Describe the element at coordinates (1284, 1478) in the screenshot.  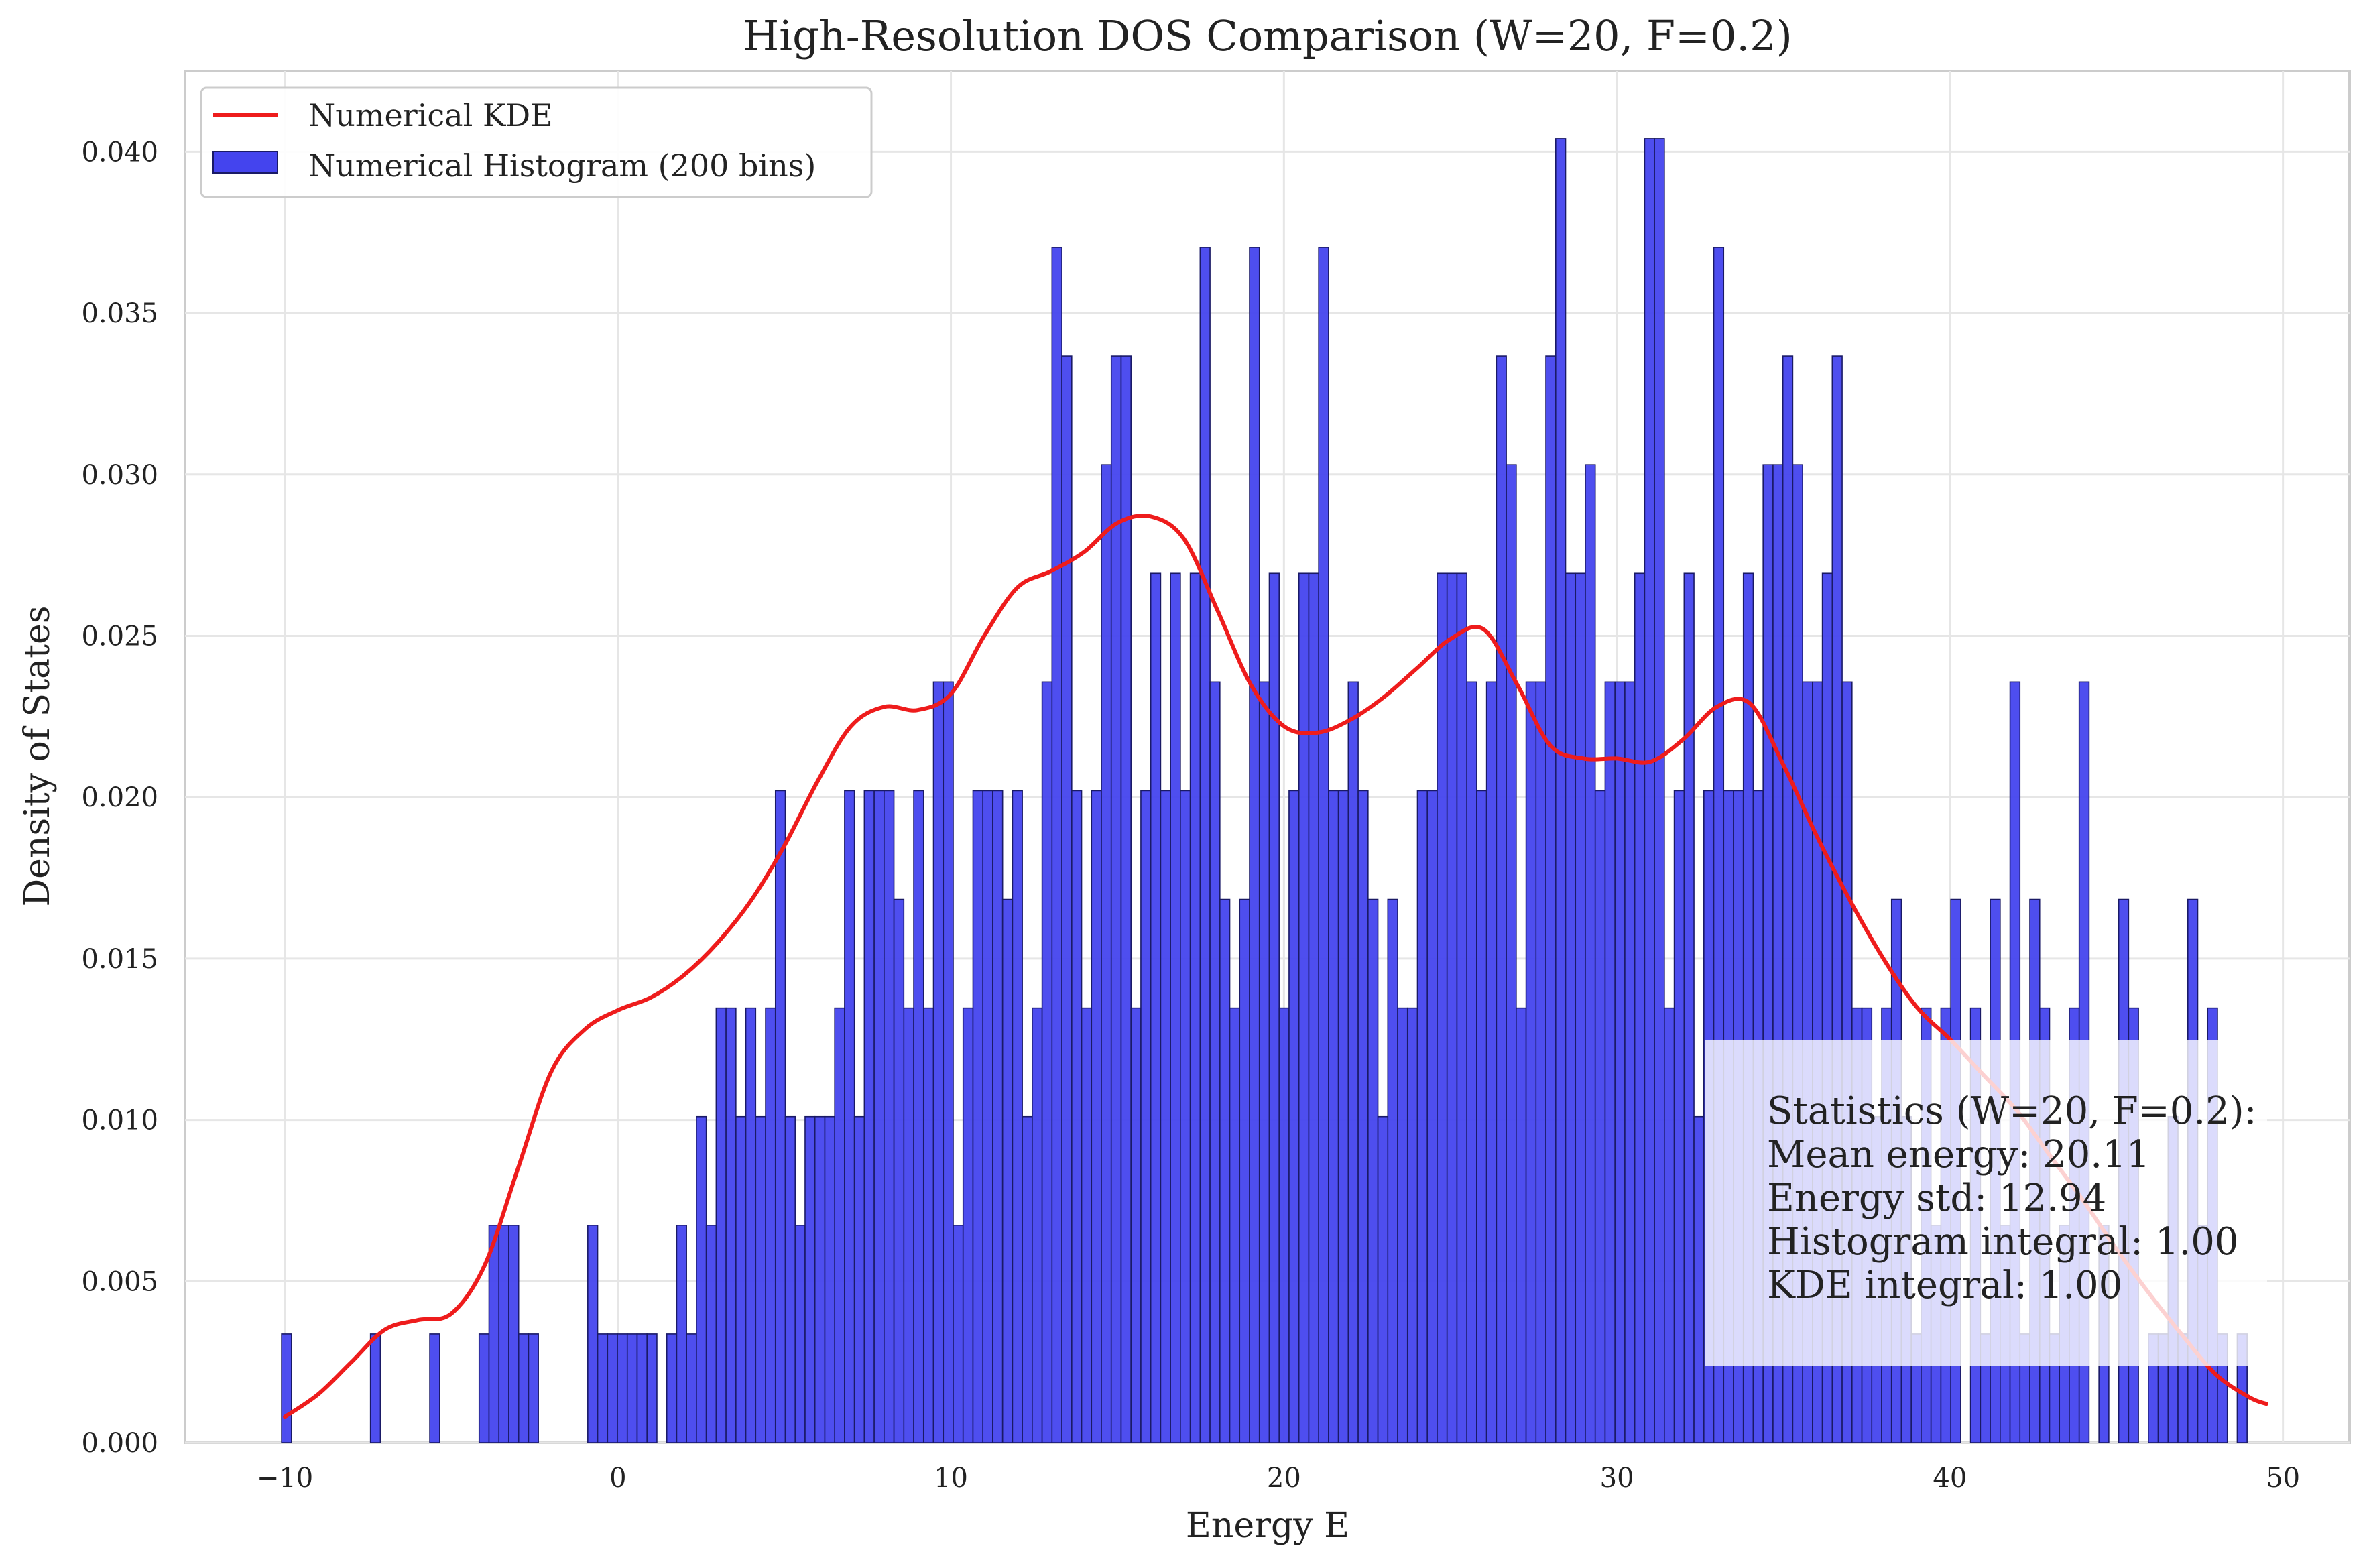
I see `x-tick-label: 20` at that location.